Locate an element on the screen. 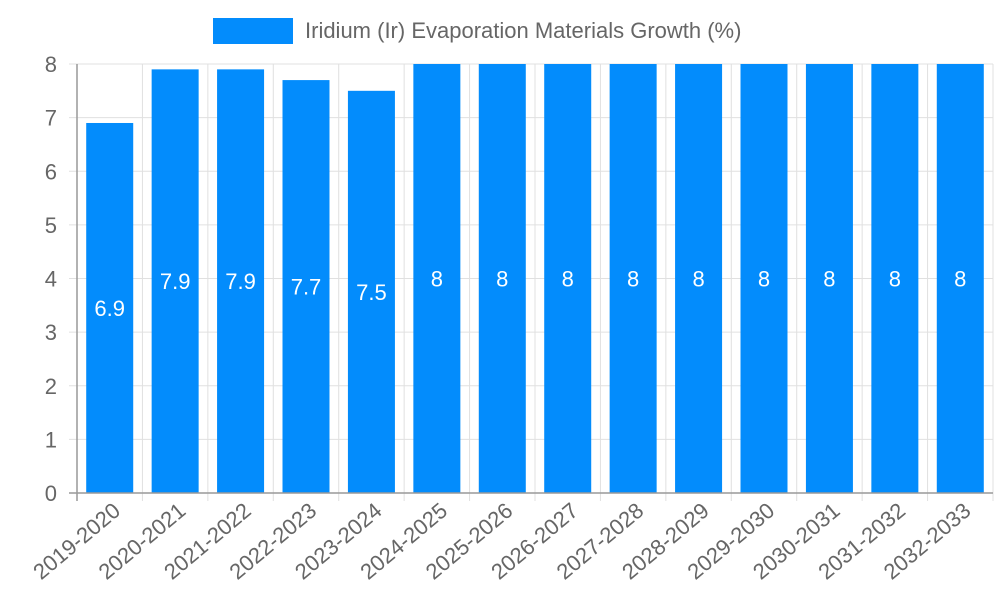 The height and width of the screenshot is (600, 1000). bar-value-label: 7.5 is located at coordinates (371, 292).